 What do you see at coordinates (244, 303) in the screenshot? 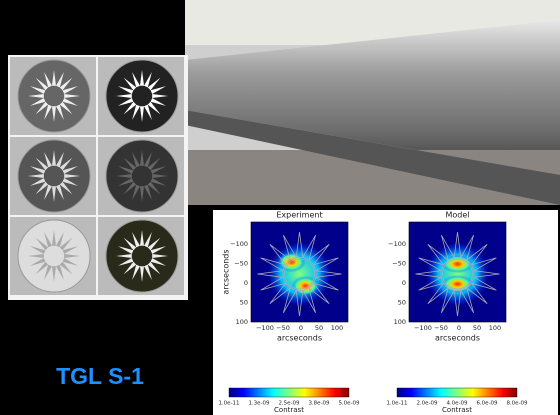
I see `y-tick-label: 50` at bounding box center [244, 303].